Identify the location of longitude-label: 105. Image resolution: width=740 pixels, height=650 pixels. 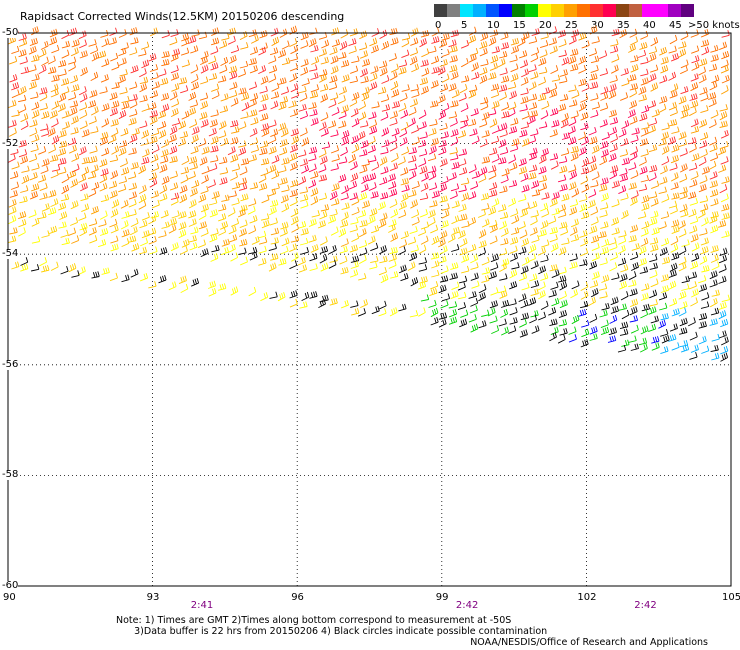
(731, 597).